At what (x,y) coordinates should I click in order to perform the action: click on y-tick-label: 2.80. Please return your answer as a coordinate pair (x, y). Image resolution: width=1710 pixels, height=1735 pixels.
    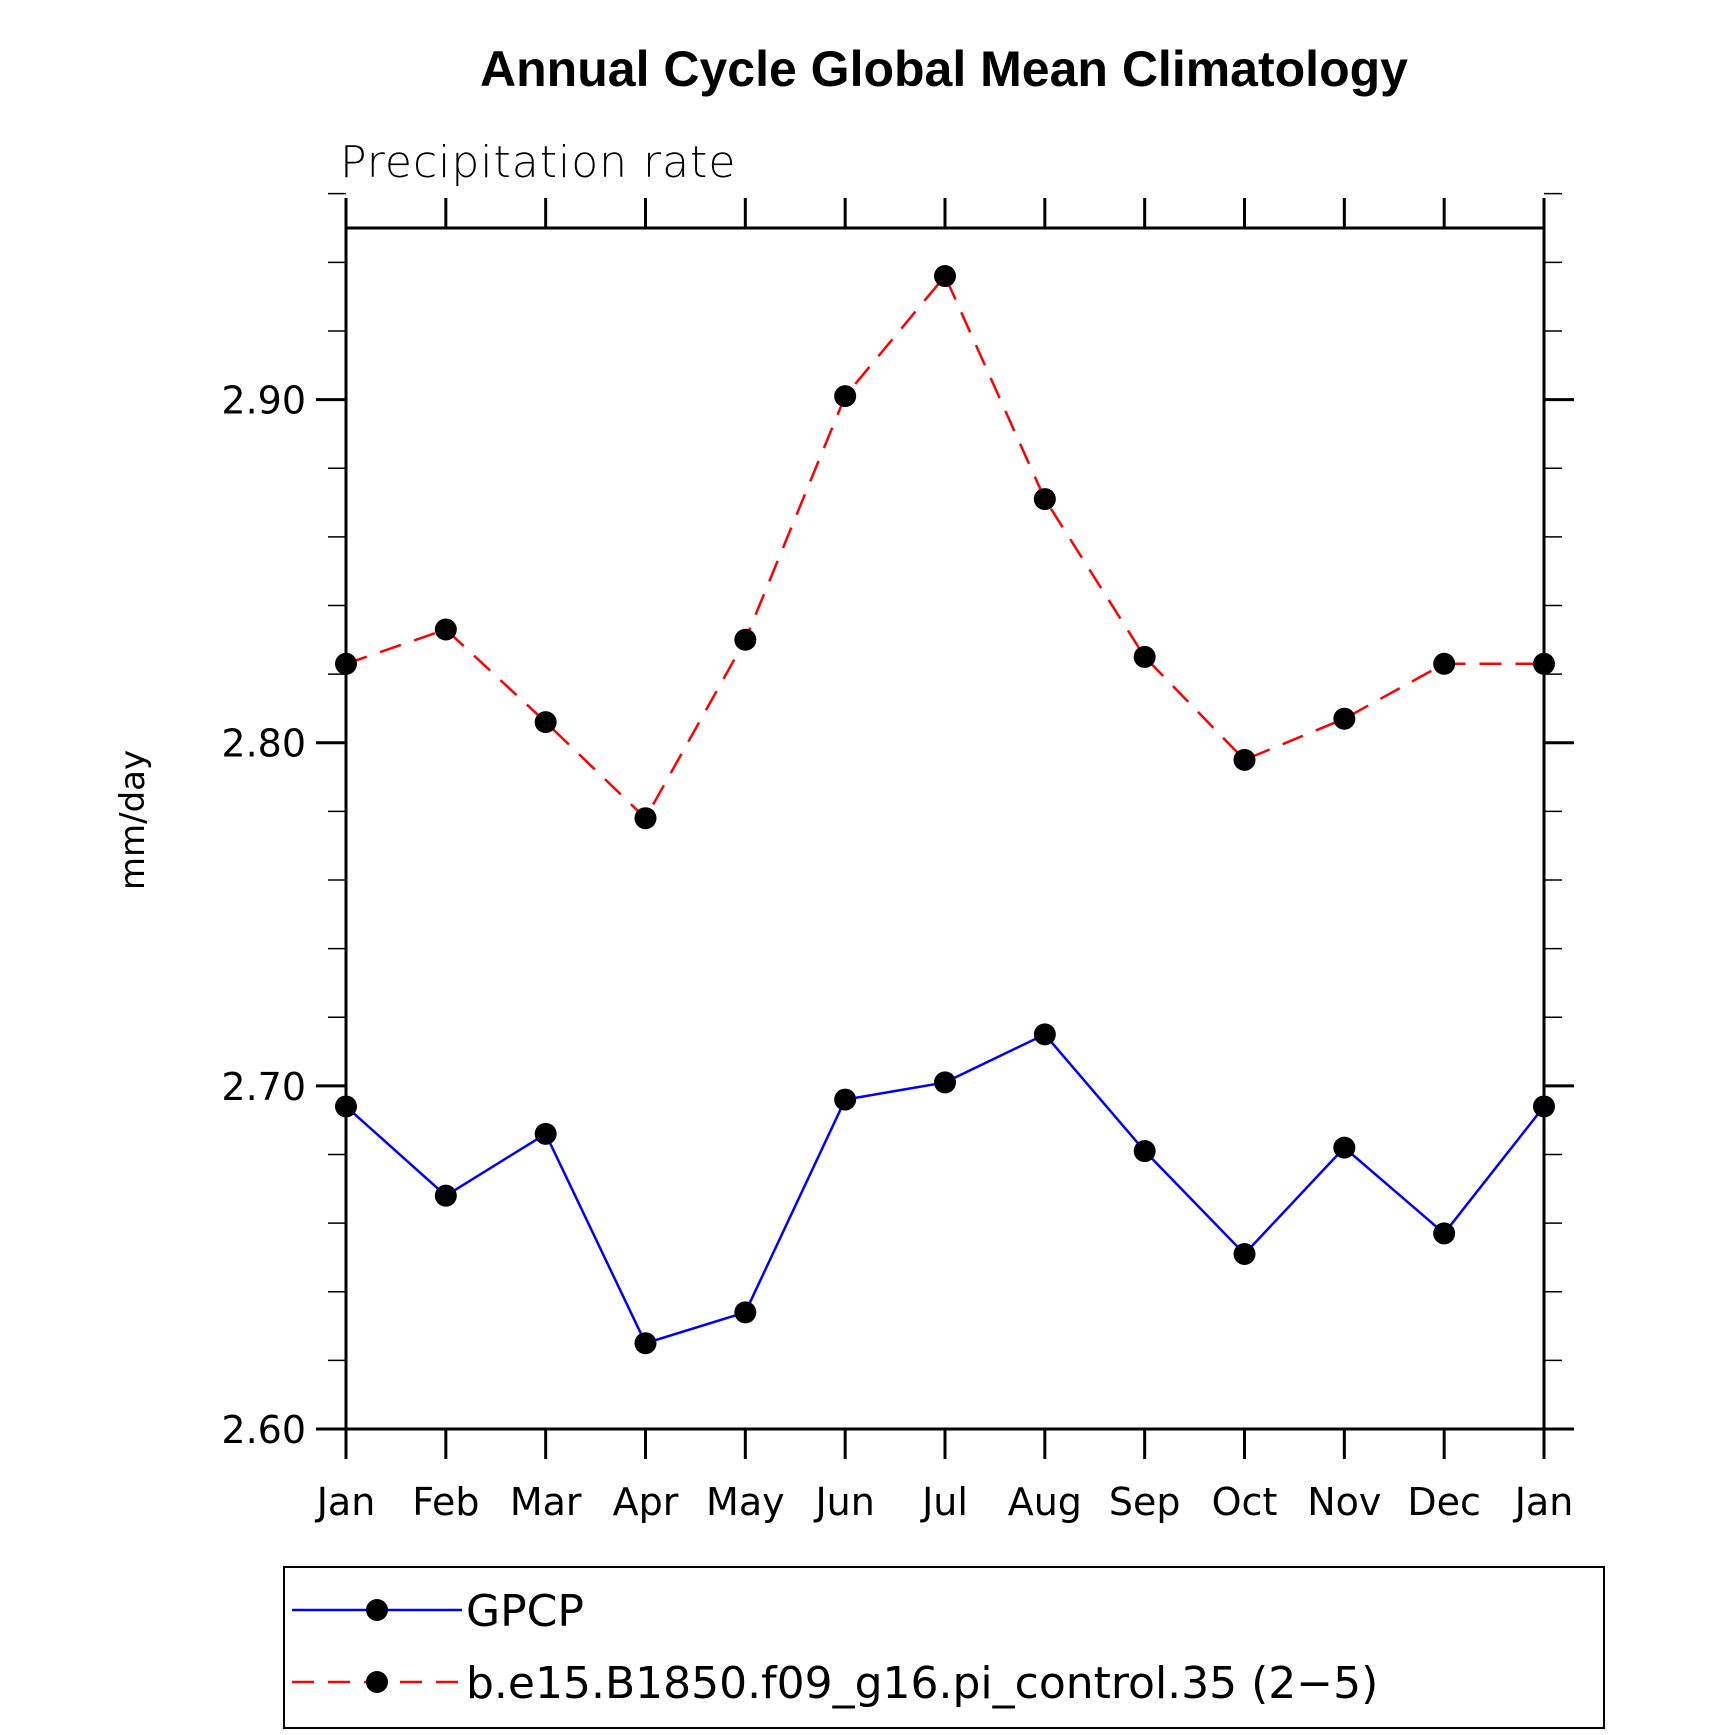
    Looking at the image, I should click on (263, 744).